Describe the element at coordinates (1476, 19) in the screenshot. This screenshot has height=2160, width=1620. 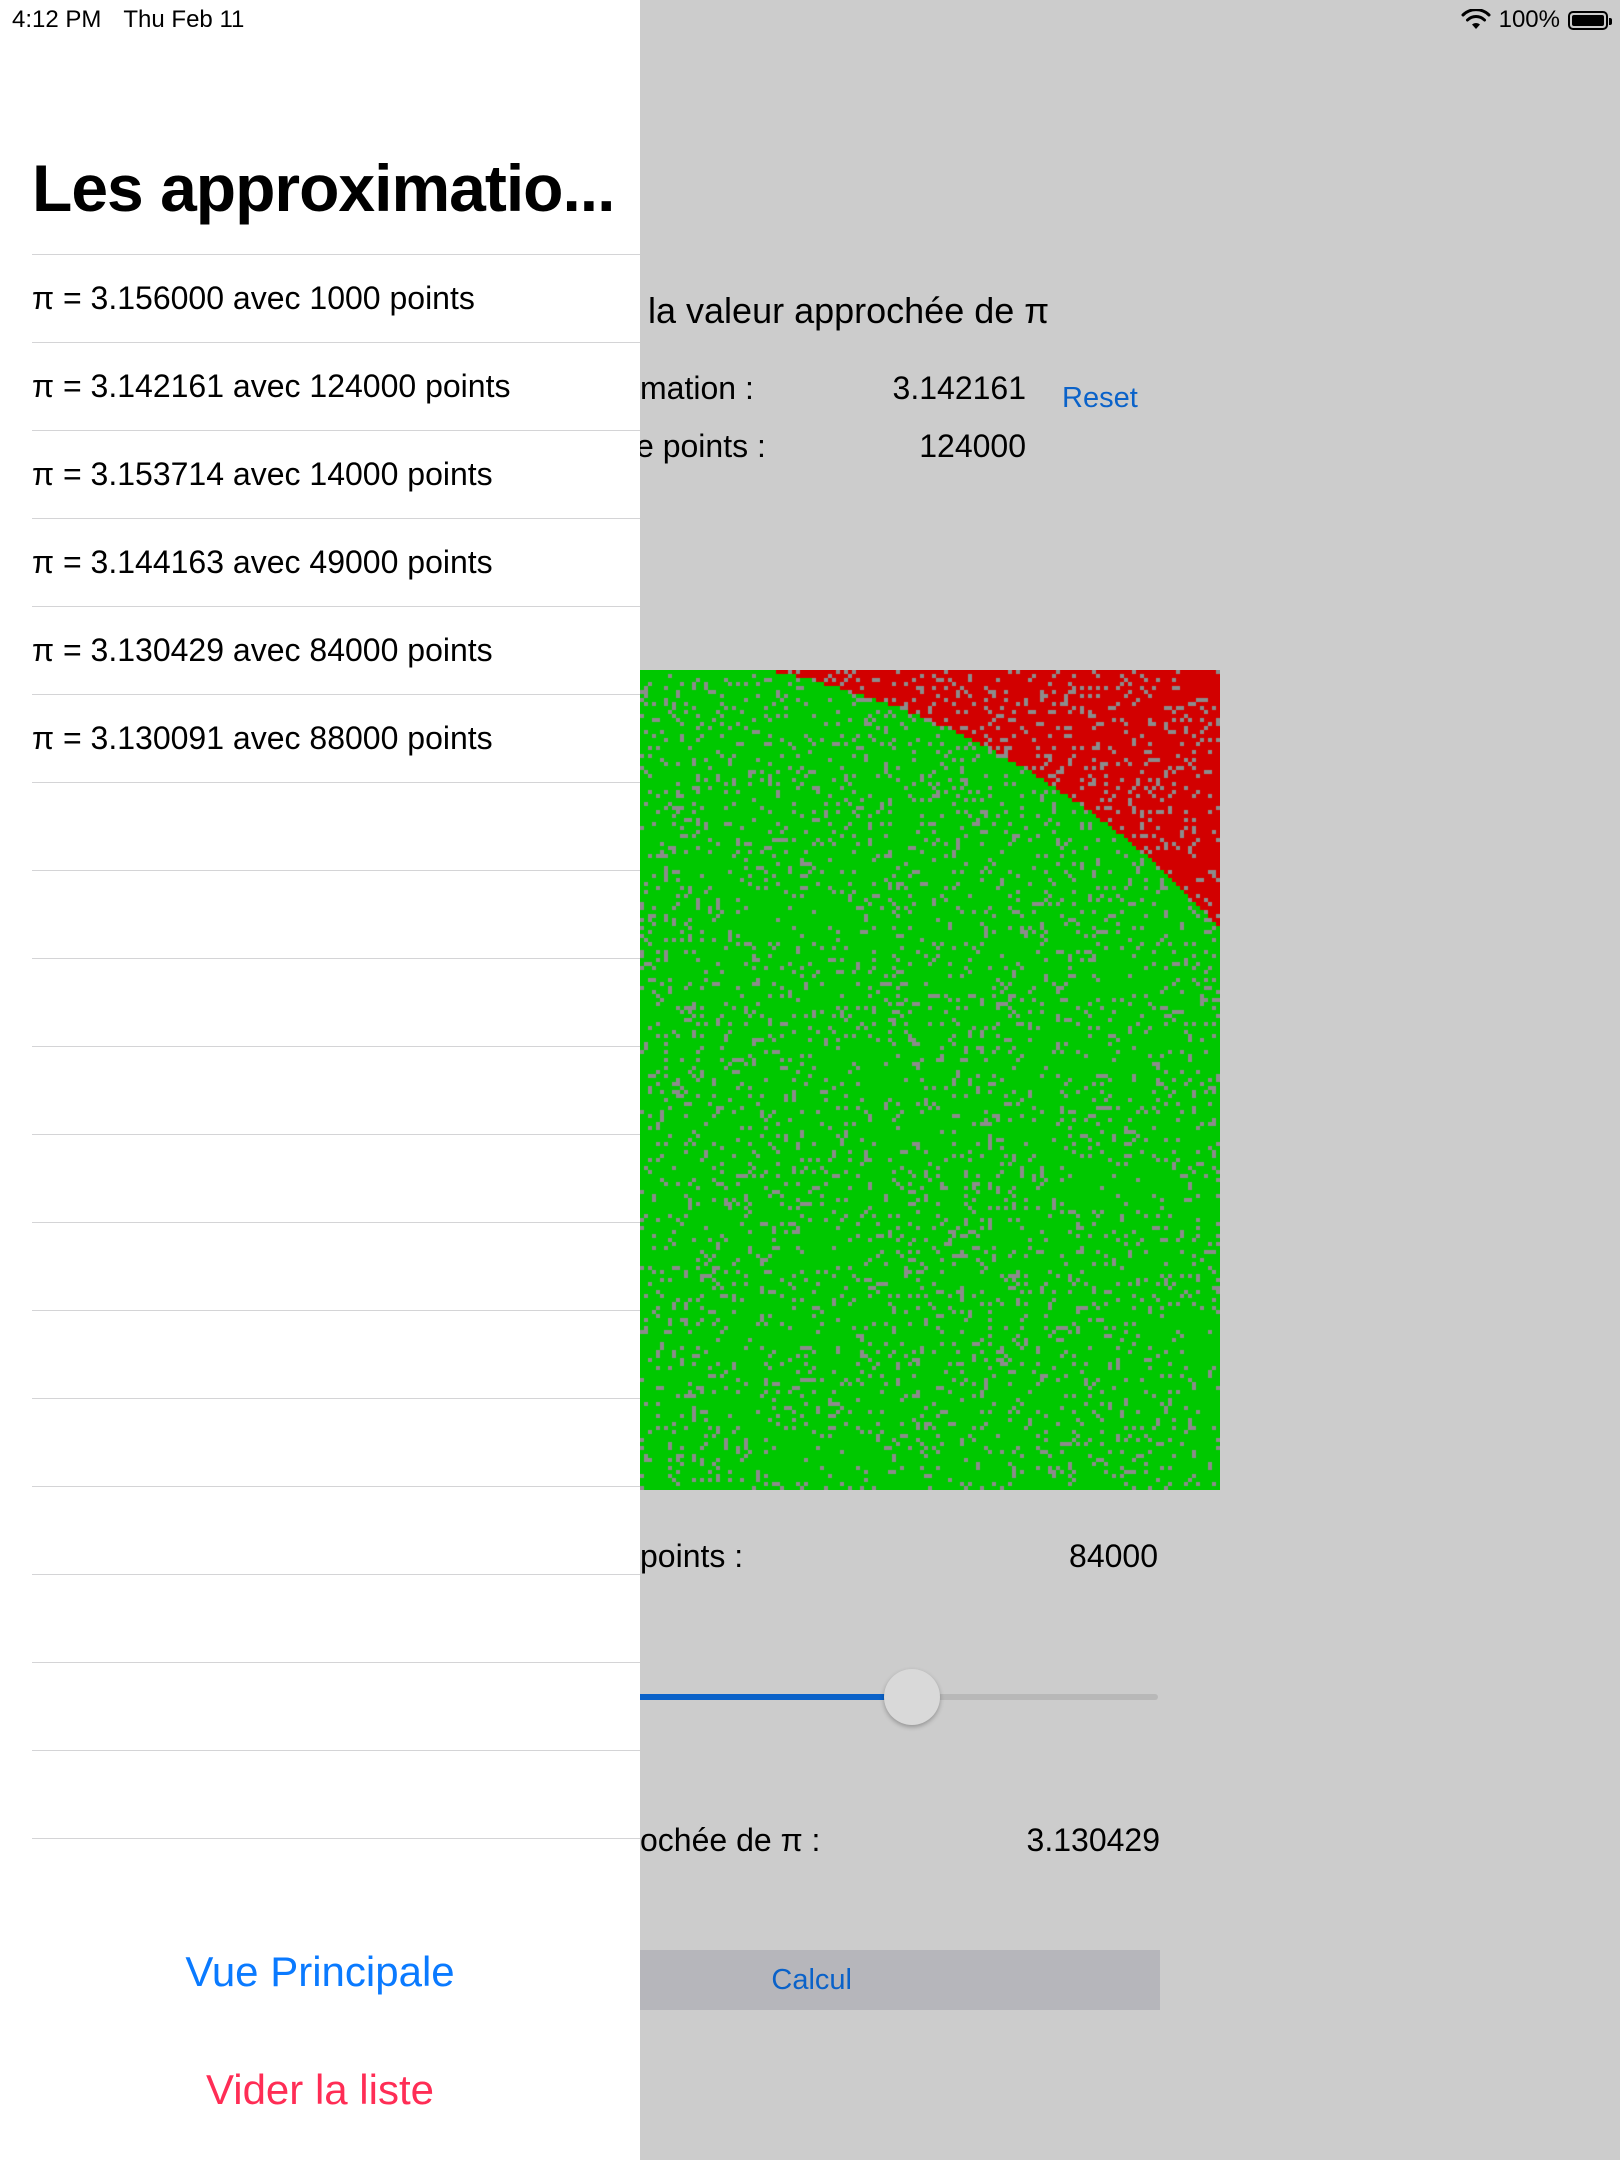
I see `wifi-icon` at that location.